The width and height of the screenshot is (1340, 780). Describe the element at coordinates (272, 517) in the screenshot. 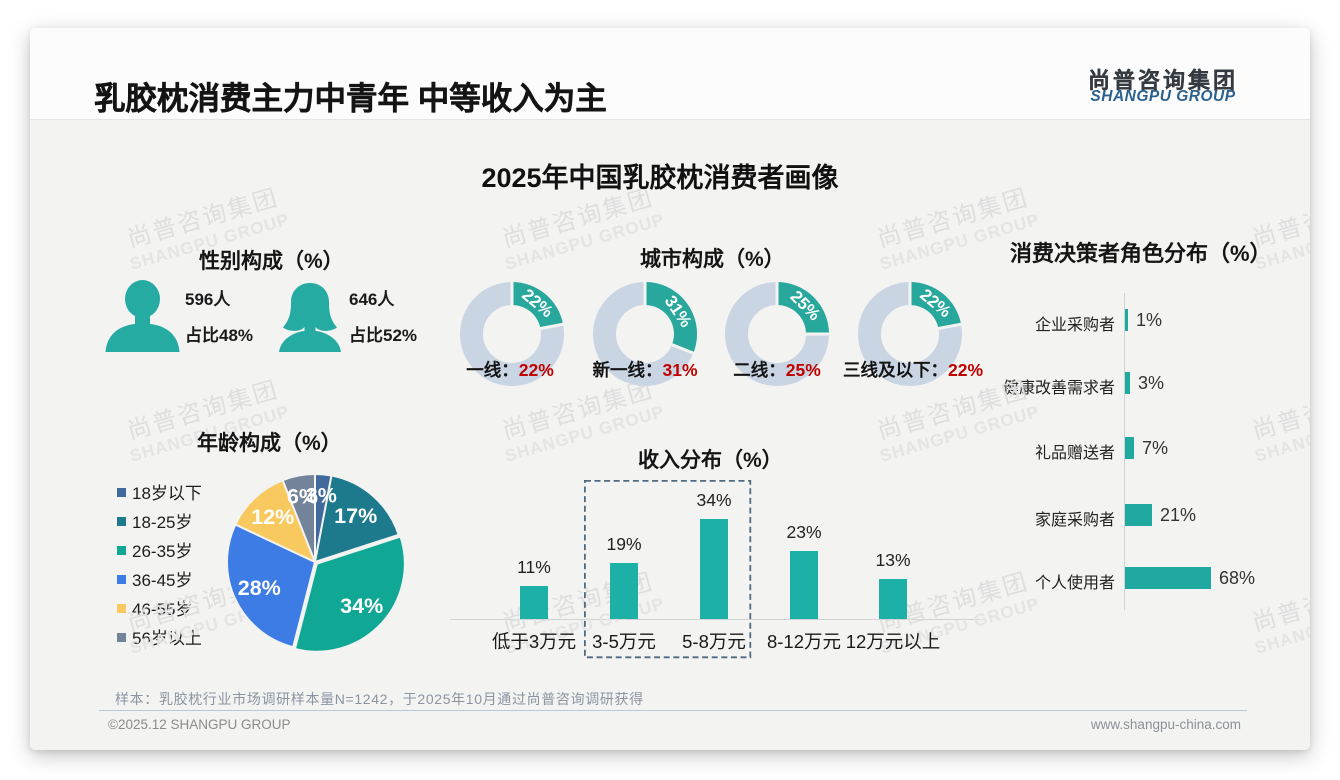

I see `svg-text: 12%` at that location.